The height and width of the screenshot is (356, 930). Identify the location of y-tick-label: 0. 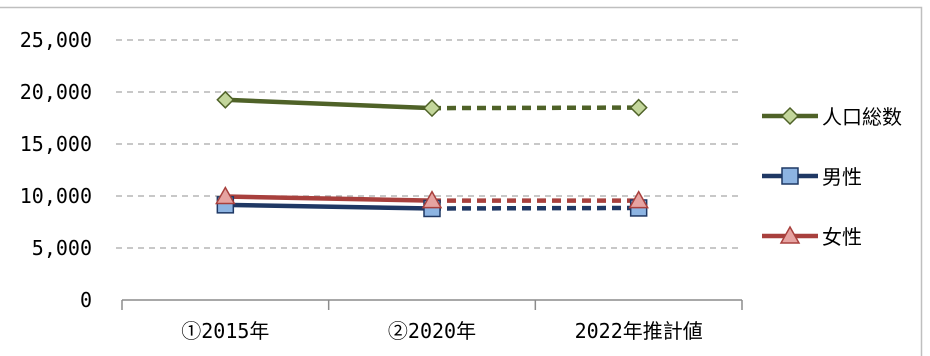
(86, 300).